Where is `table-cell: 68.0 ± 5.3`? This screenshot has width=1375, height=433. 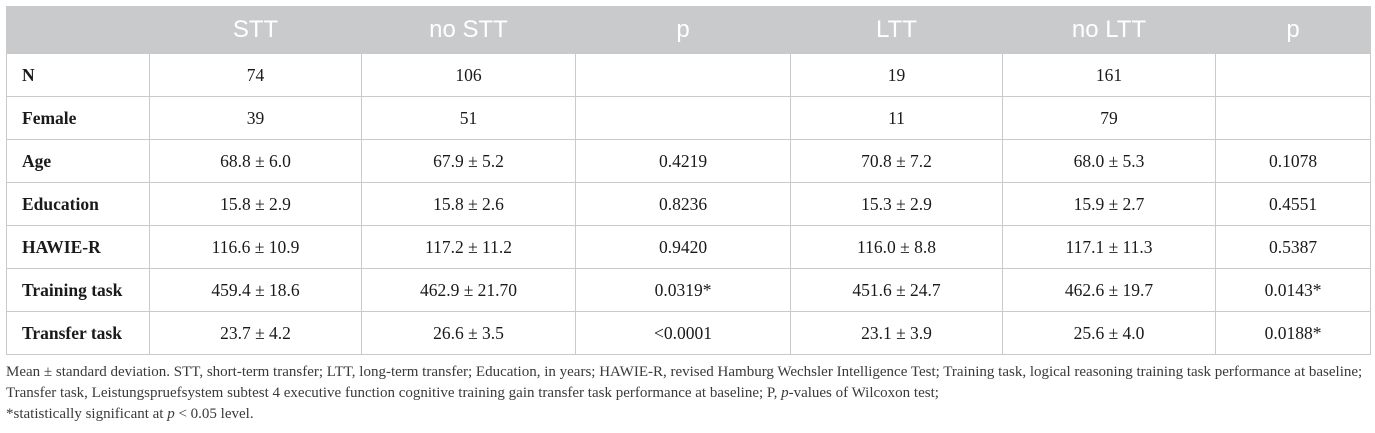 table-cell: 68.0 ± 5.3 is located at coordinates (1109, 161).